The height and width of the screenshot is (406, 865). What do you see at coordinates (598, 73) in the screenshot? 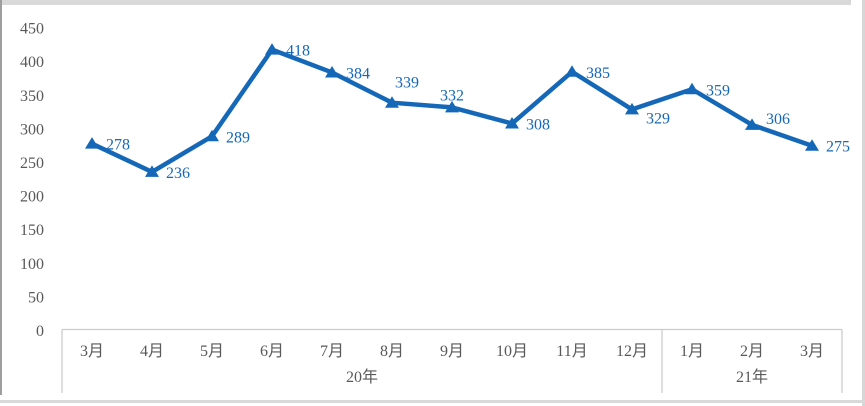
I see `data-label: 385` at bounding box center [598, 73].